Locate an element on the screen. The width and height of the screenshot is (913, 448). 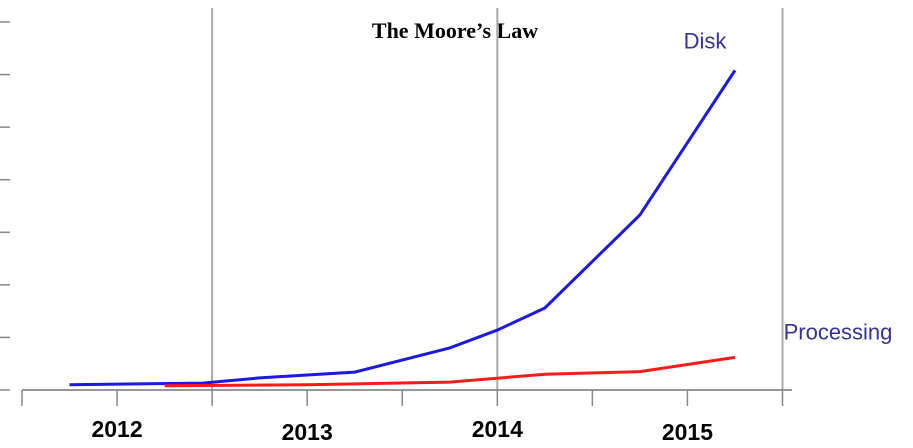
x-tick-label: 2012 is located at coordinates (116, 429).